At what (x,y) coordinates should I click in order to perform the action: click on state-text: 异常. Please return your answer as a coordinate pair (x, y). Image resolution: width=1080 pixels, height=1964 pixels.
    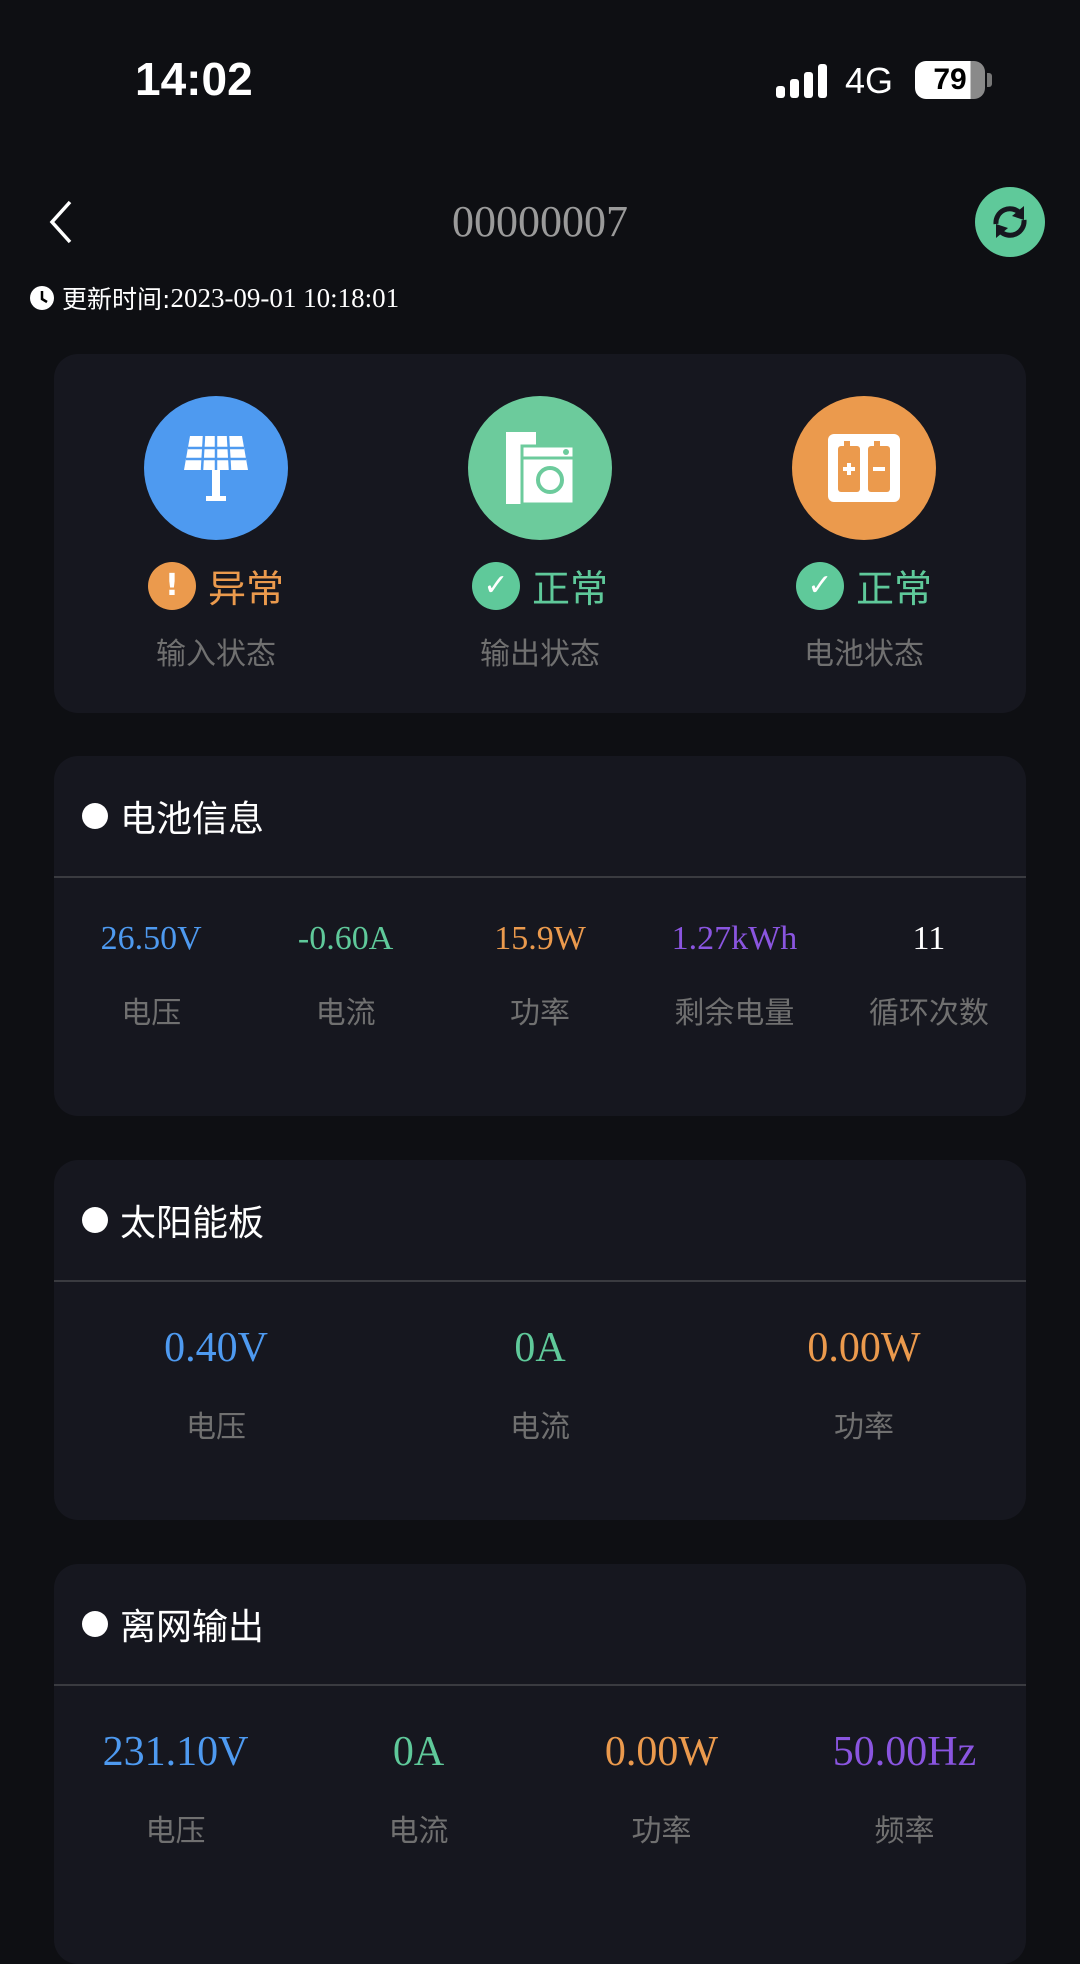
    Looking at the image, I should click on (245, 589).